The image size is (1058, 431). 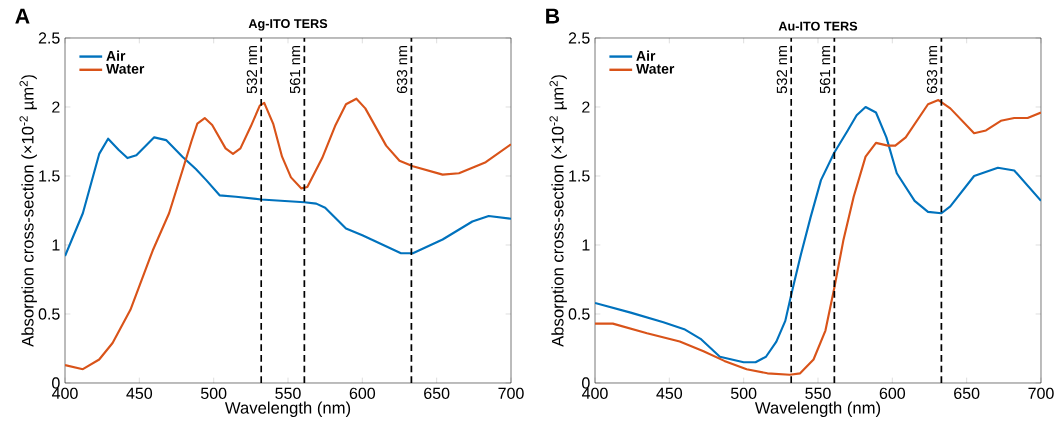 I want to click on text: A, so click(x=22, y=16).